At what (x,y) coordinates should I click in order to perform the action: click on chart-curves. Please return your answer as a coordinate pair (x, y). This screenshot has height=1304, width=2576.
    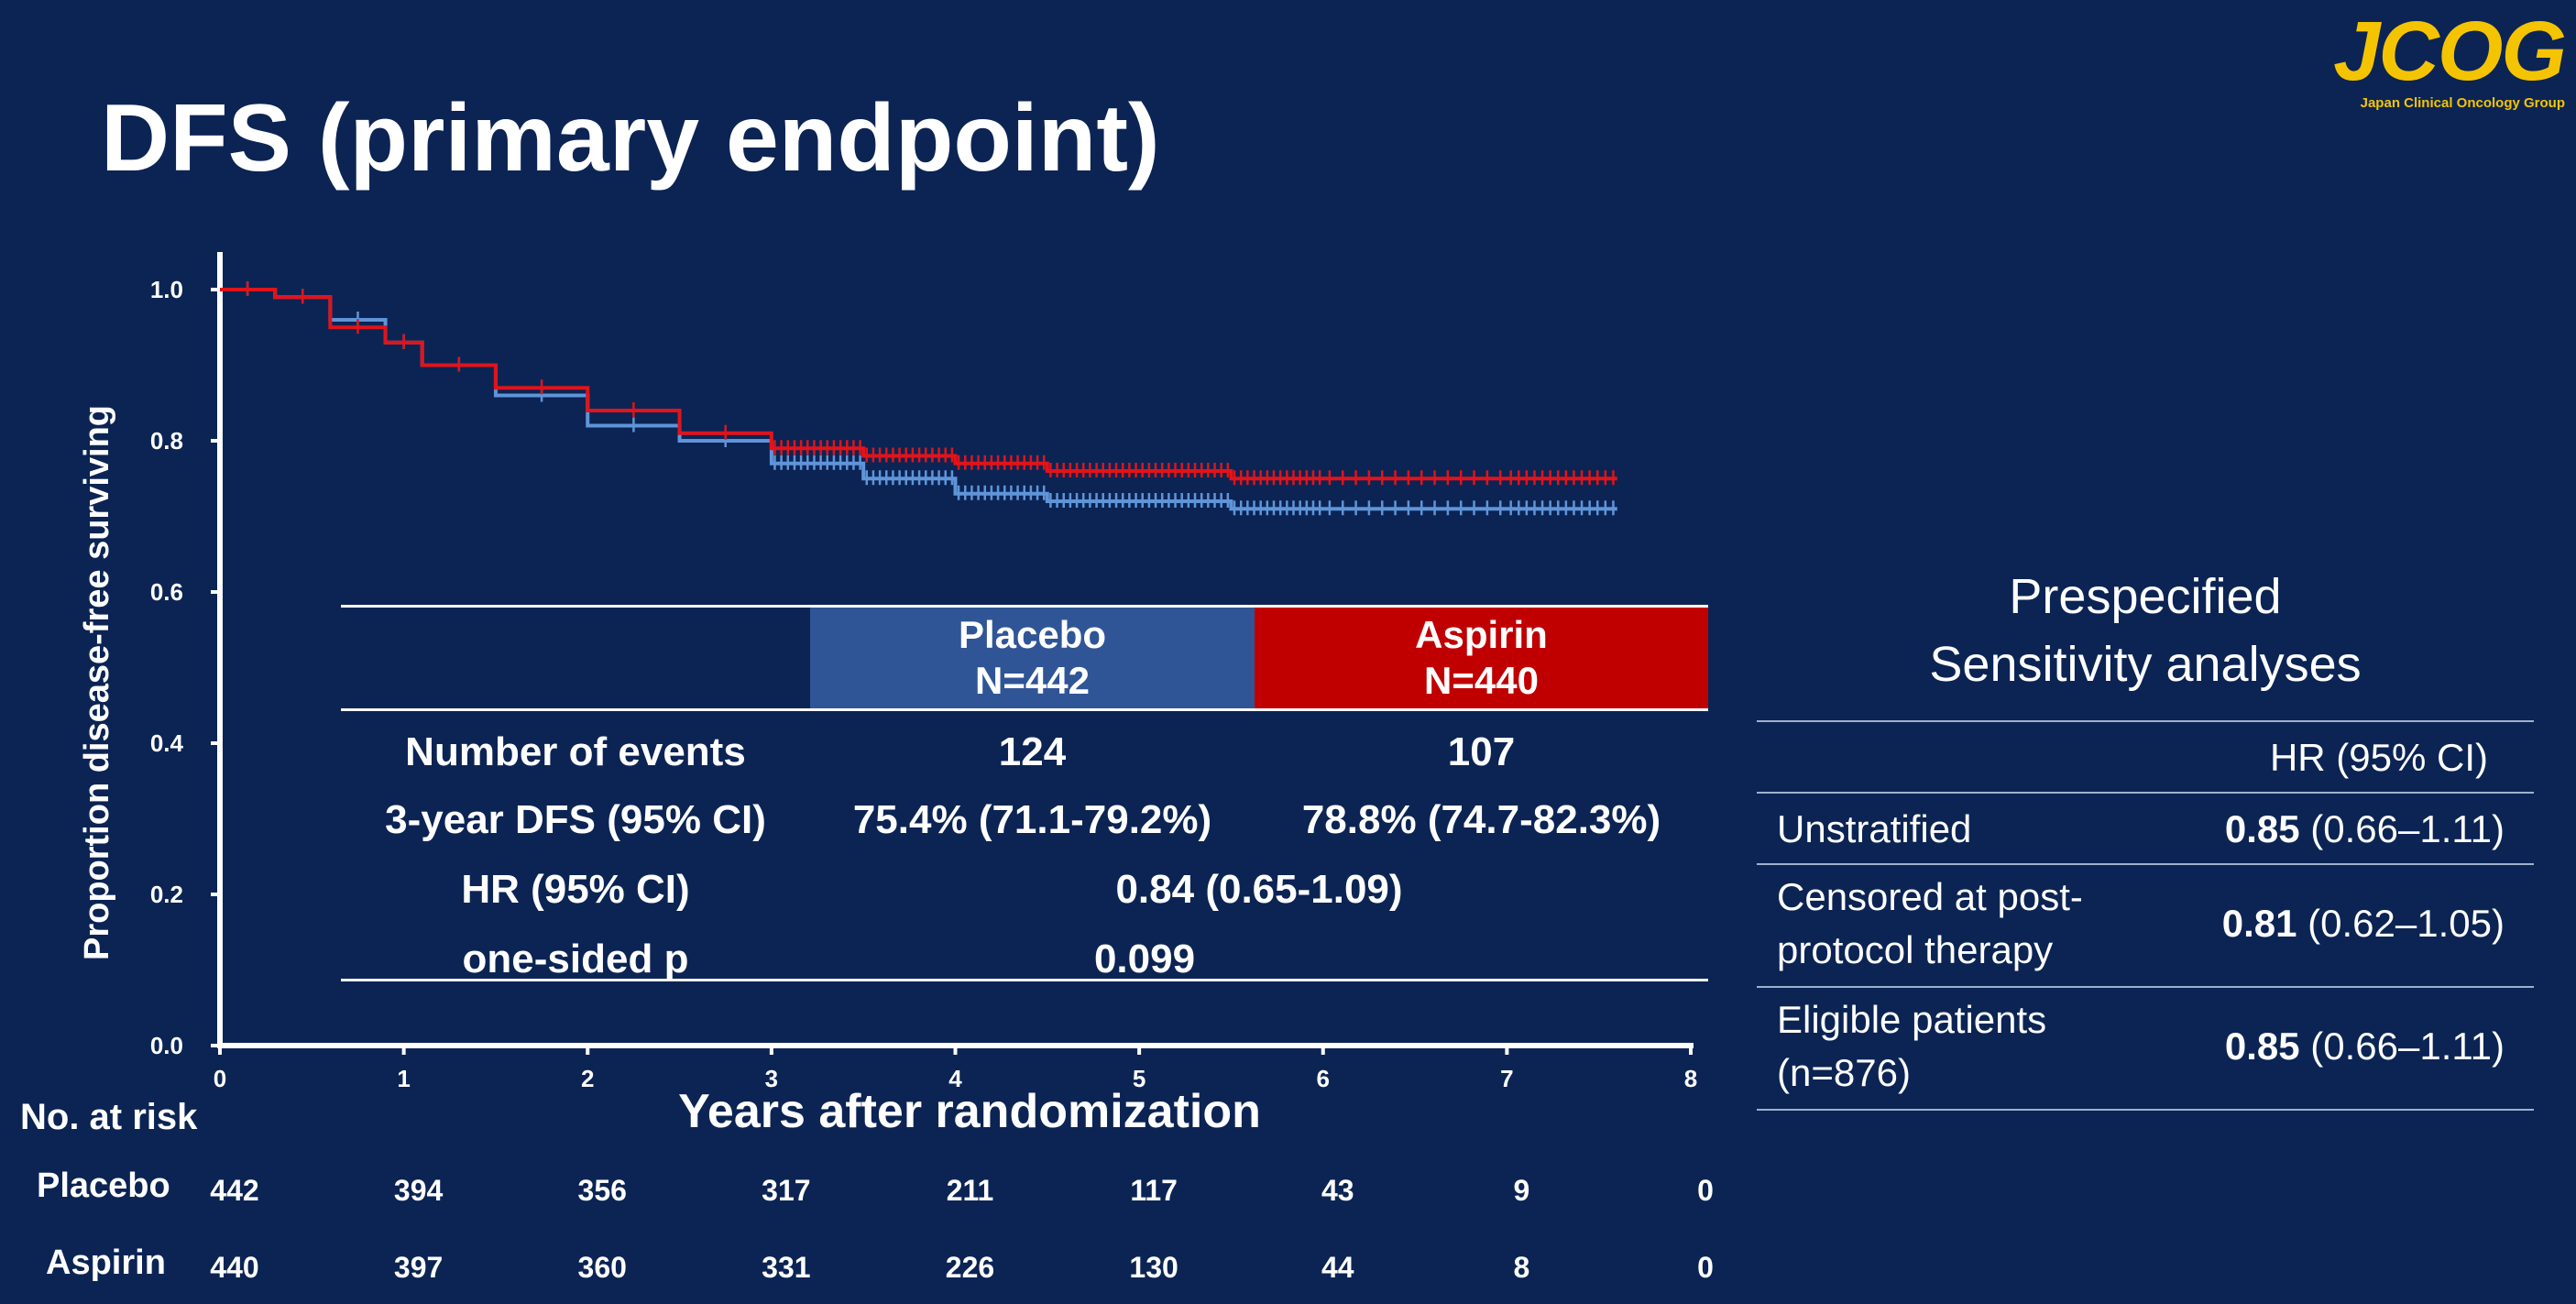
    Looking at the image, I should click on (918, 399).